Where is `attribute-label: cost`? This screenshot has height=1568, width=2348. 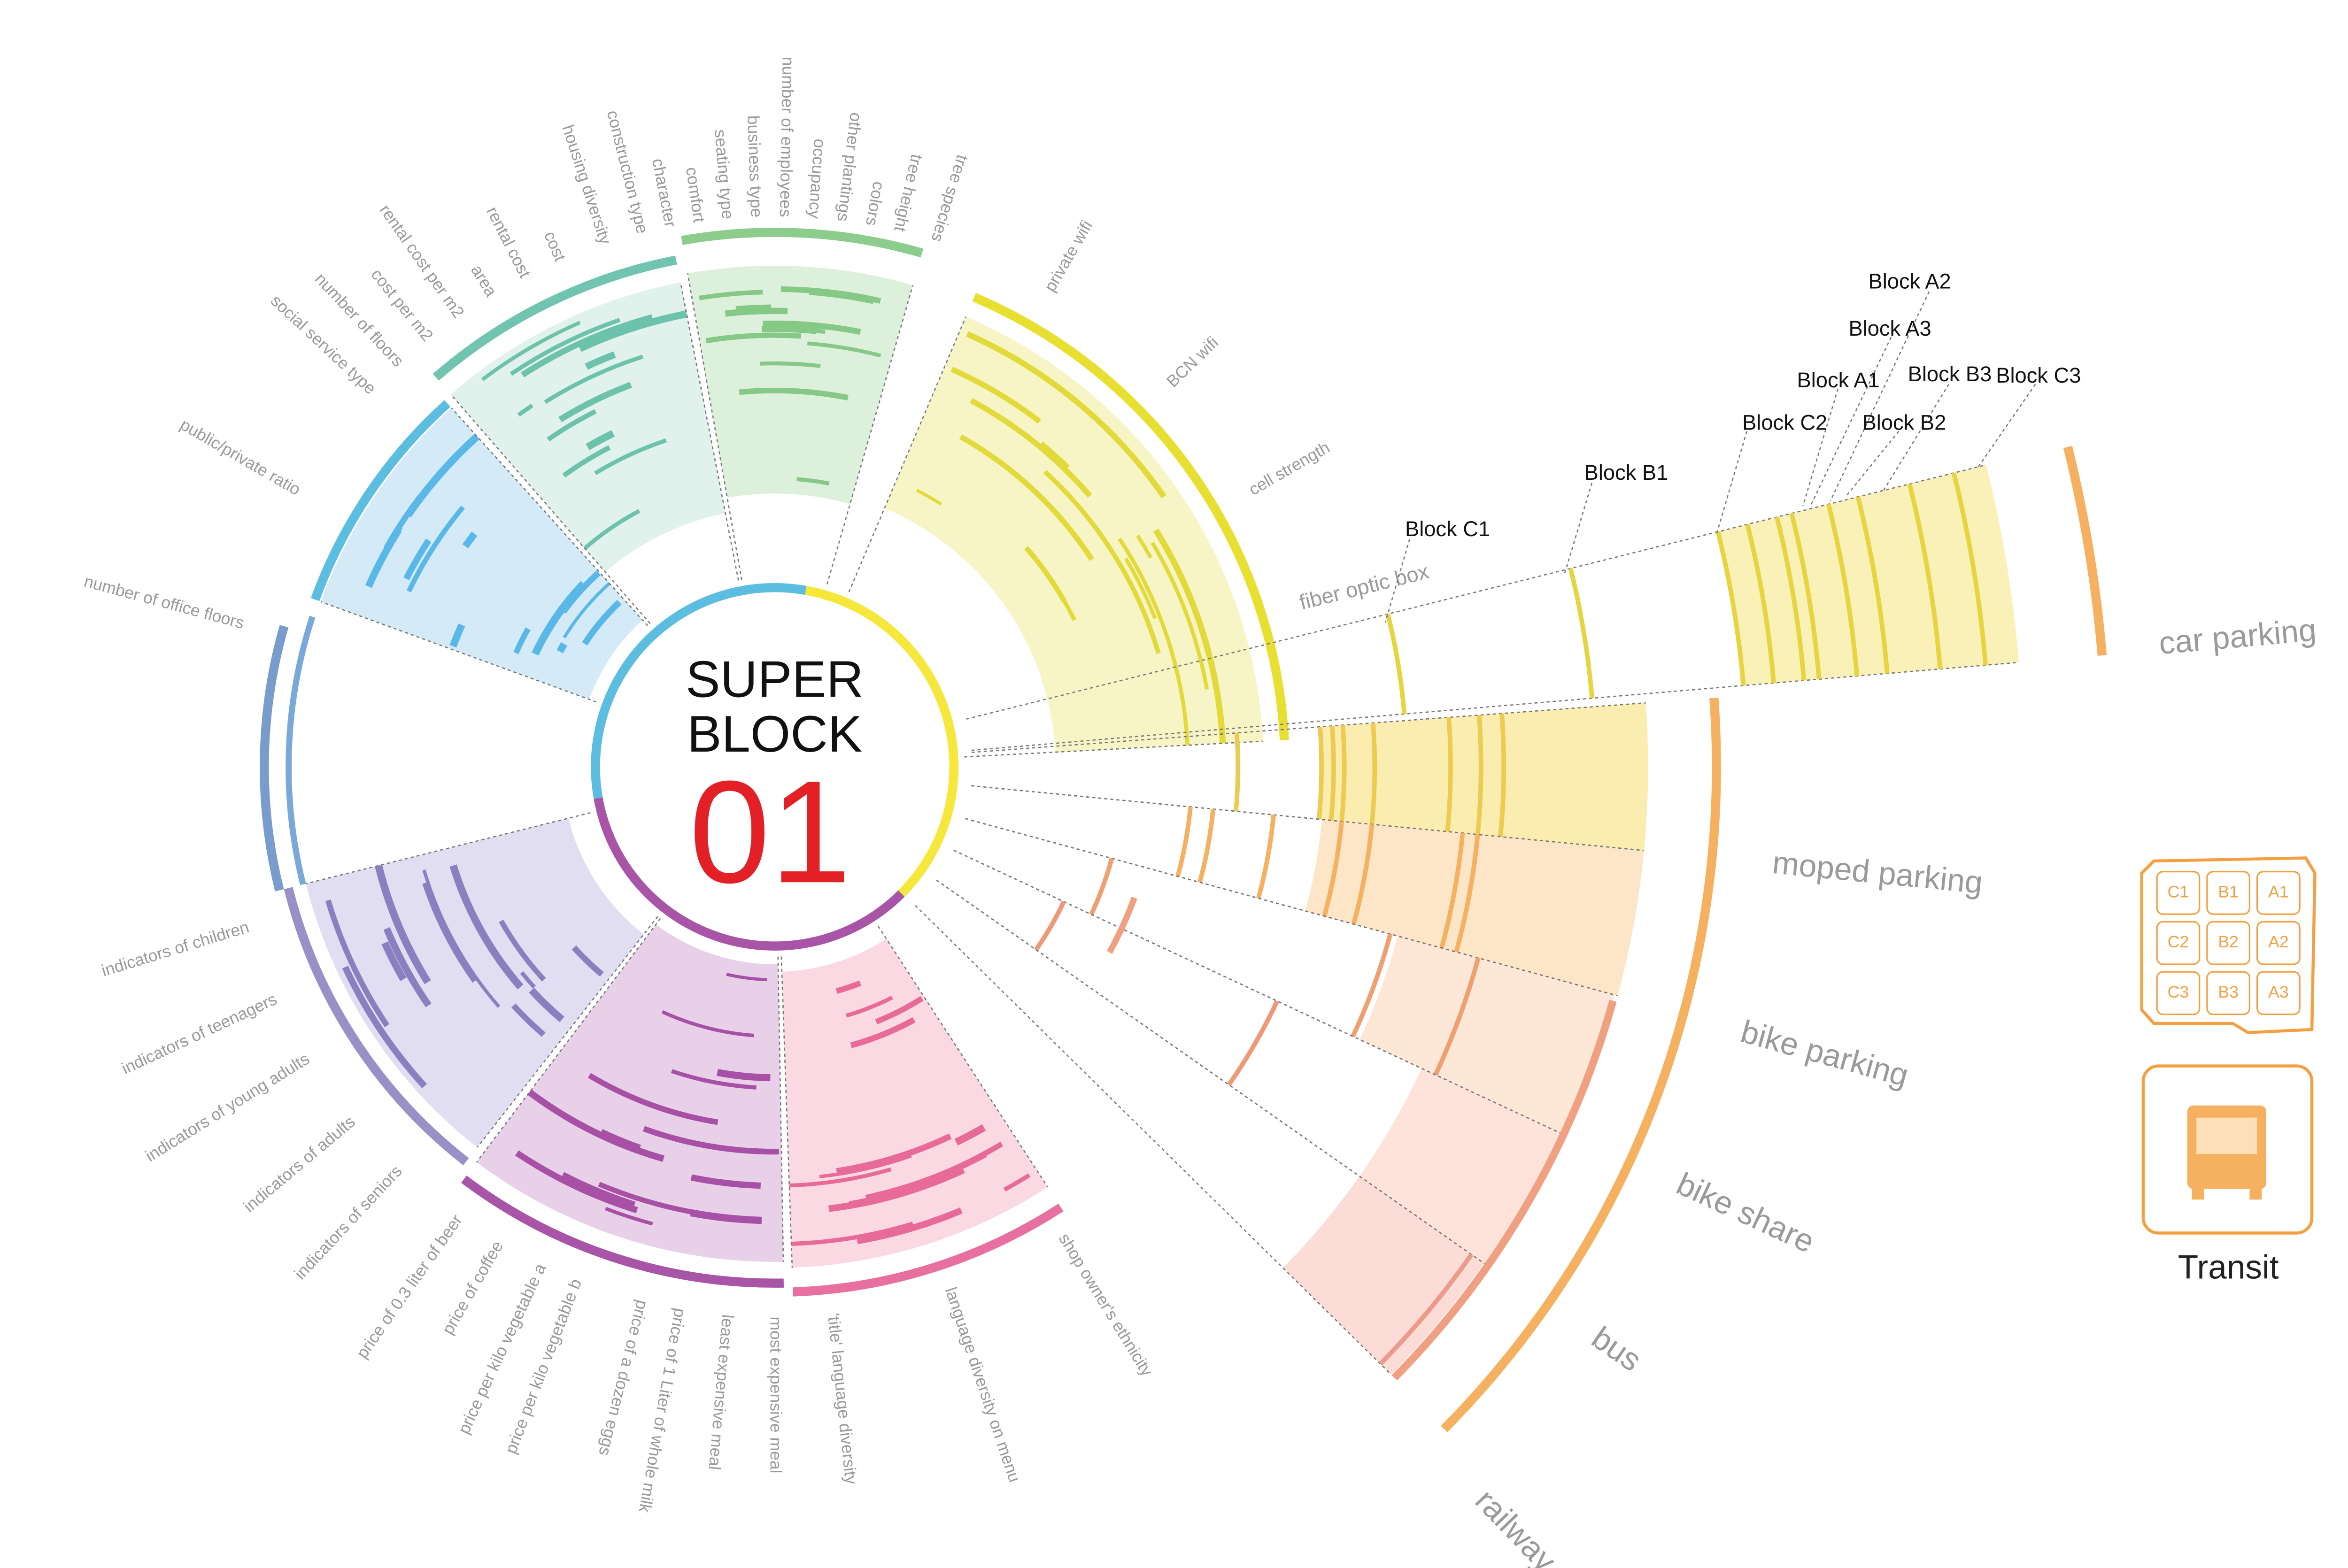 attribute-label: cost is located at coordinates (555, 247).